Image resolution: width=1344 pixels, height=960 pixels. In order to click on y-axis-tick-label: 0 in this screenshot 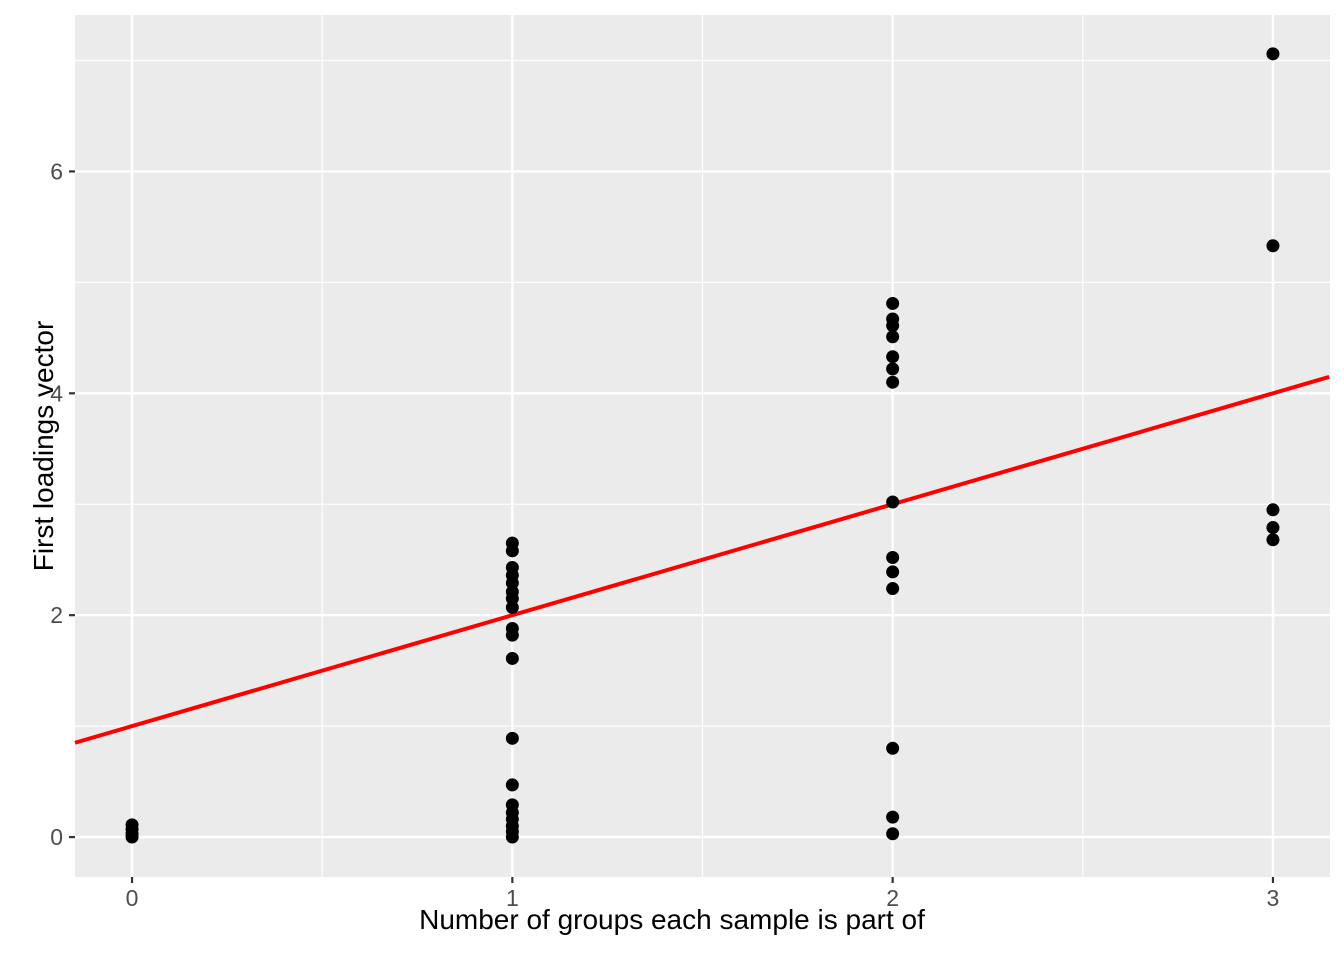, I will do `click(56, 837)`.